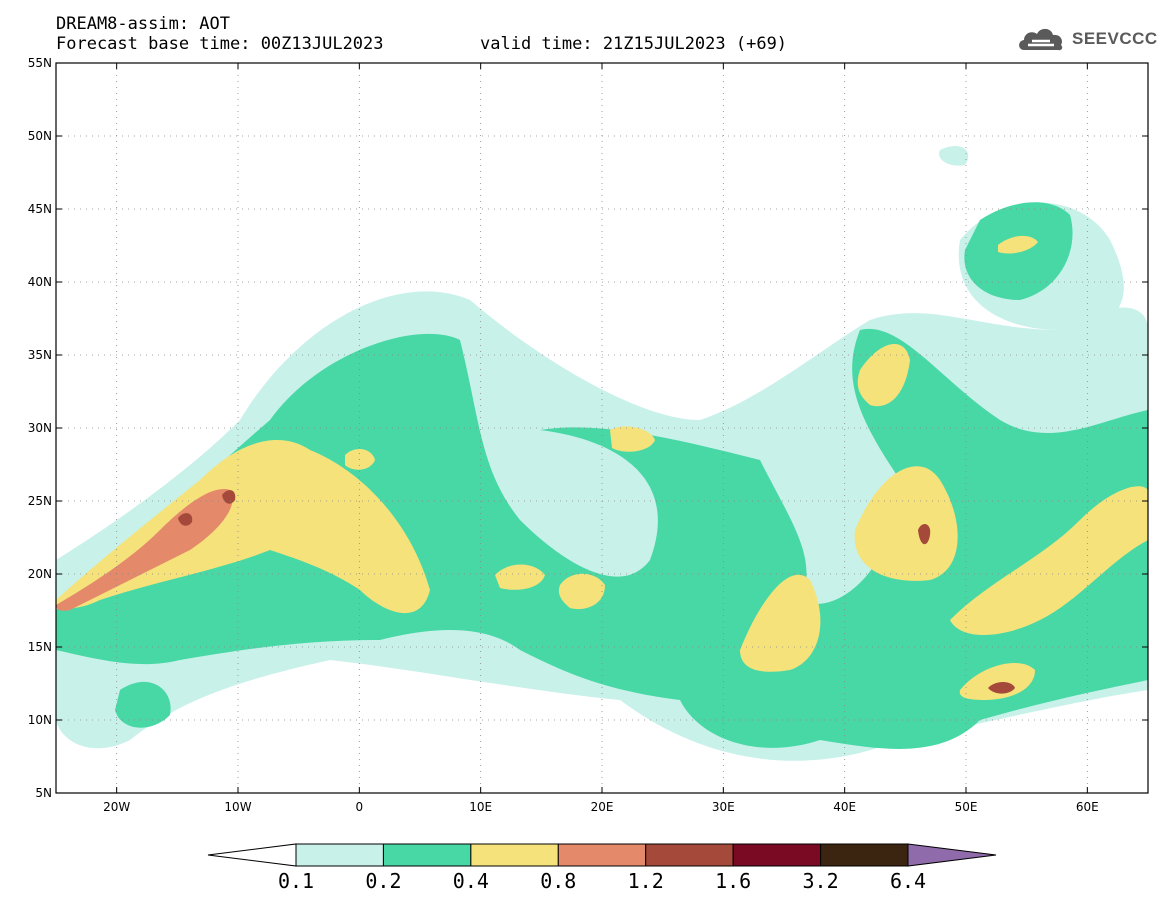 The height and width of the screenshot is (905, 1165). Describe the element at coordinates (40, 282) in the screenshot. I see `lat-tick-label: 40N` at that location.